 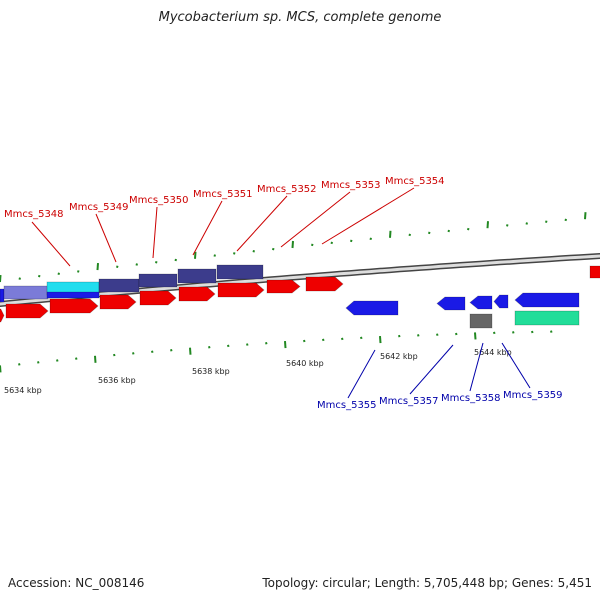 I want to click on gene-label: Mmcs_5354, so click(x=415, y=181).